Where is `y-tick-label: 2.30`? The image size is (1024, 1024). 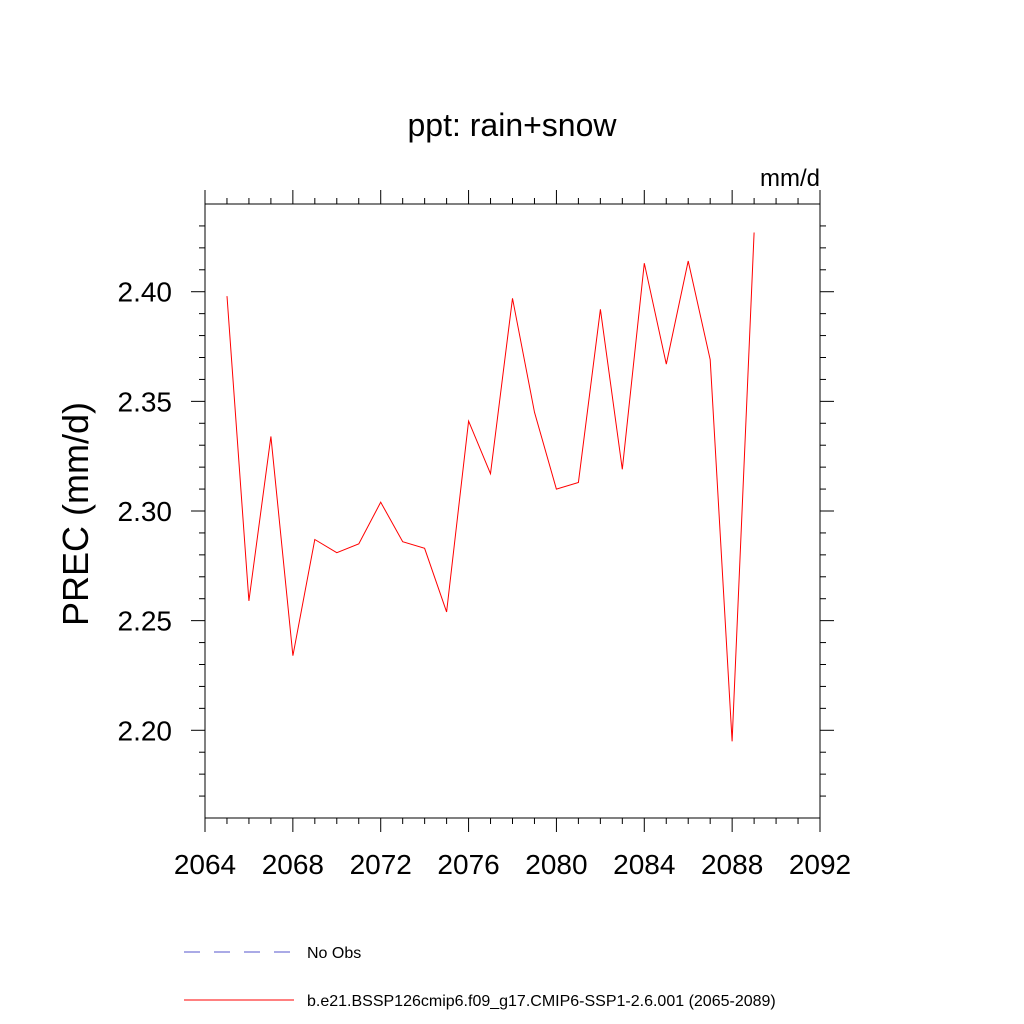 y-tick-label: 2.30 is located at coordinates (145, 511).